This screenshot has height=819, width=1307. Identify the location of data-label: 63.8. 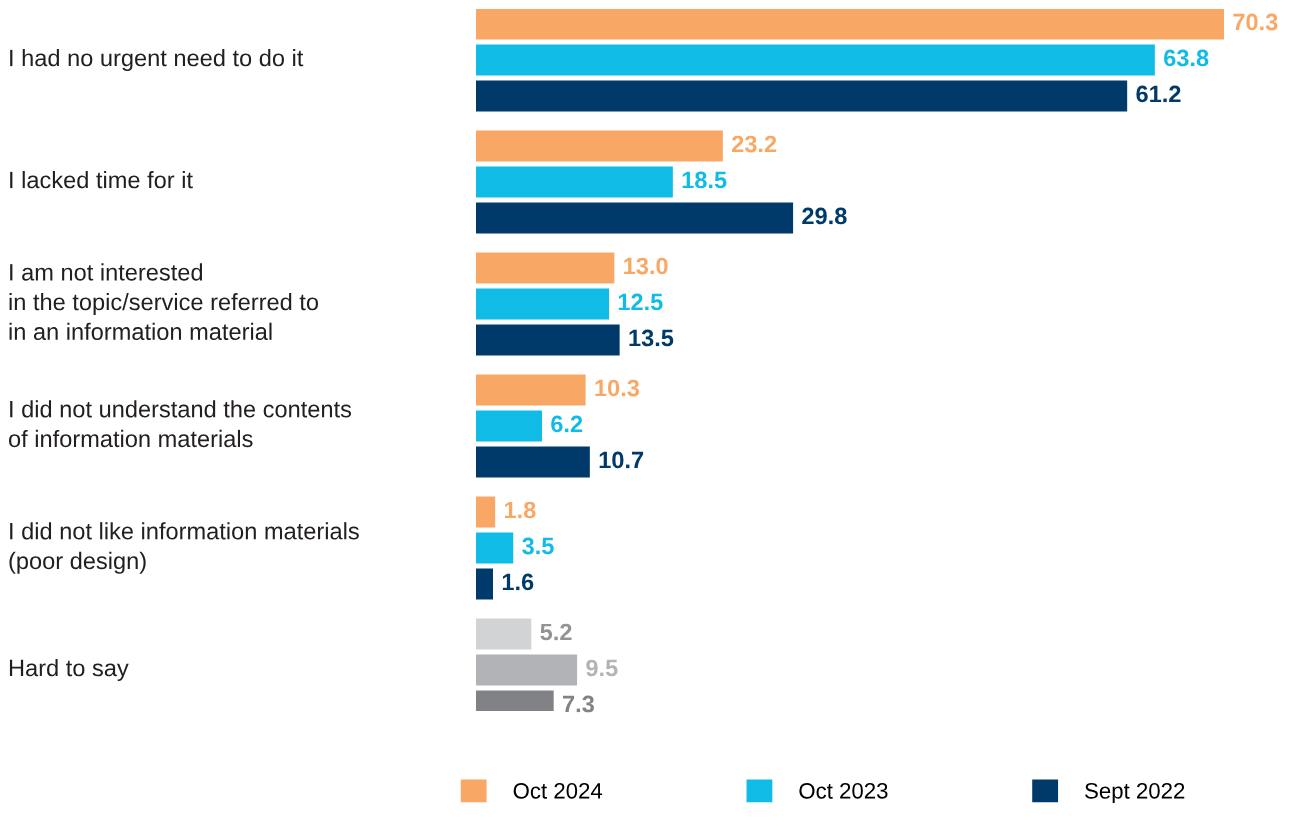
(1186, 58).